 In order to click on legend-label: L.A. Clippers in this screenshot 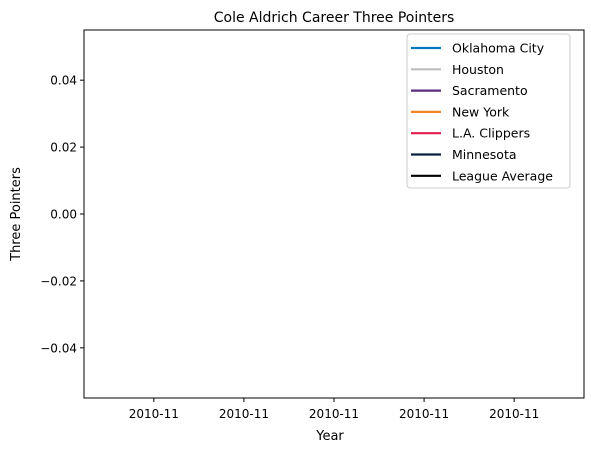, I will do `click(491, 133)`.